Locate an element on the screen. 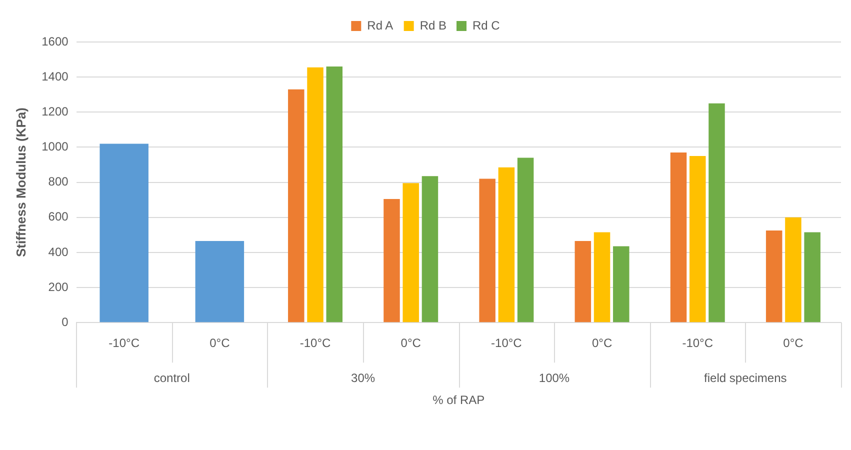 Image resolution: width=851 pixels, height=450 pixels. legend-label: Rd C is located at coordinates (486, 25).